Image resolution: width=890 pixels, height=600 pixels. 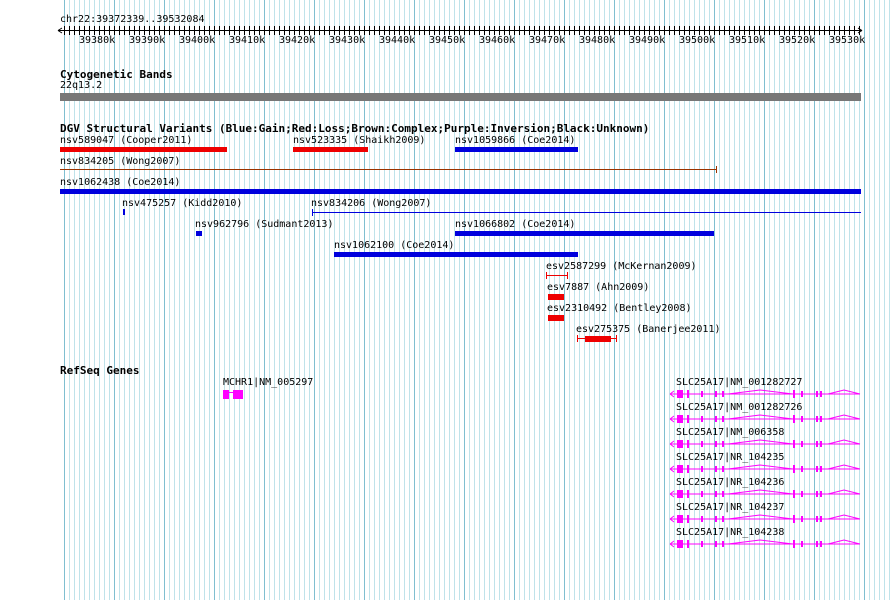 What do you see at coordinates (460, 30) in the screenshot?
I see `ruler-axis` at bounding box center [460, 30].